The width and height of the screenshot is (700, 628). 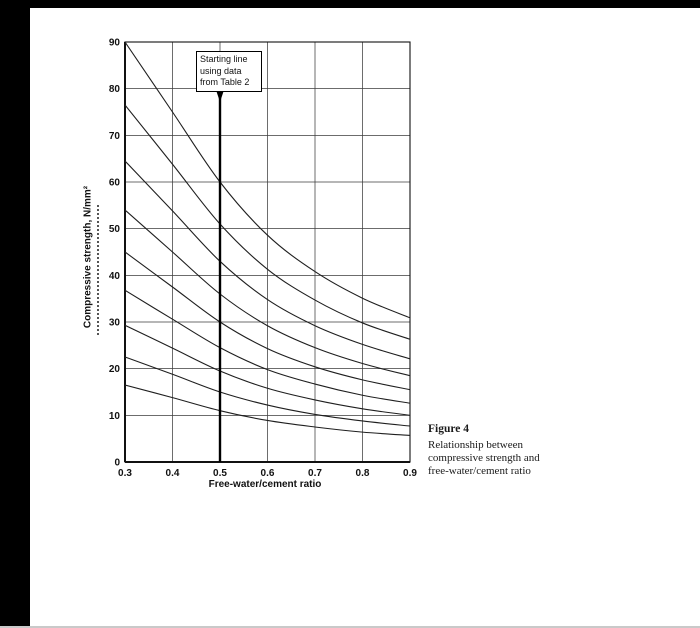 I want to click on y-tick-label: 20, so click(x=115, y=369).